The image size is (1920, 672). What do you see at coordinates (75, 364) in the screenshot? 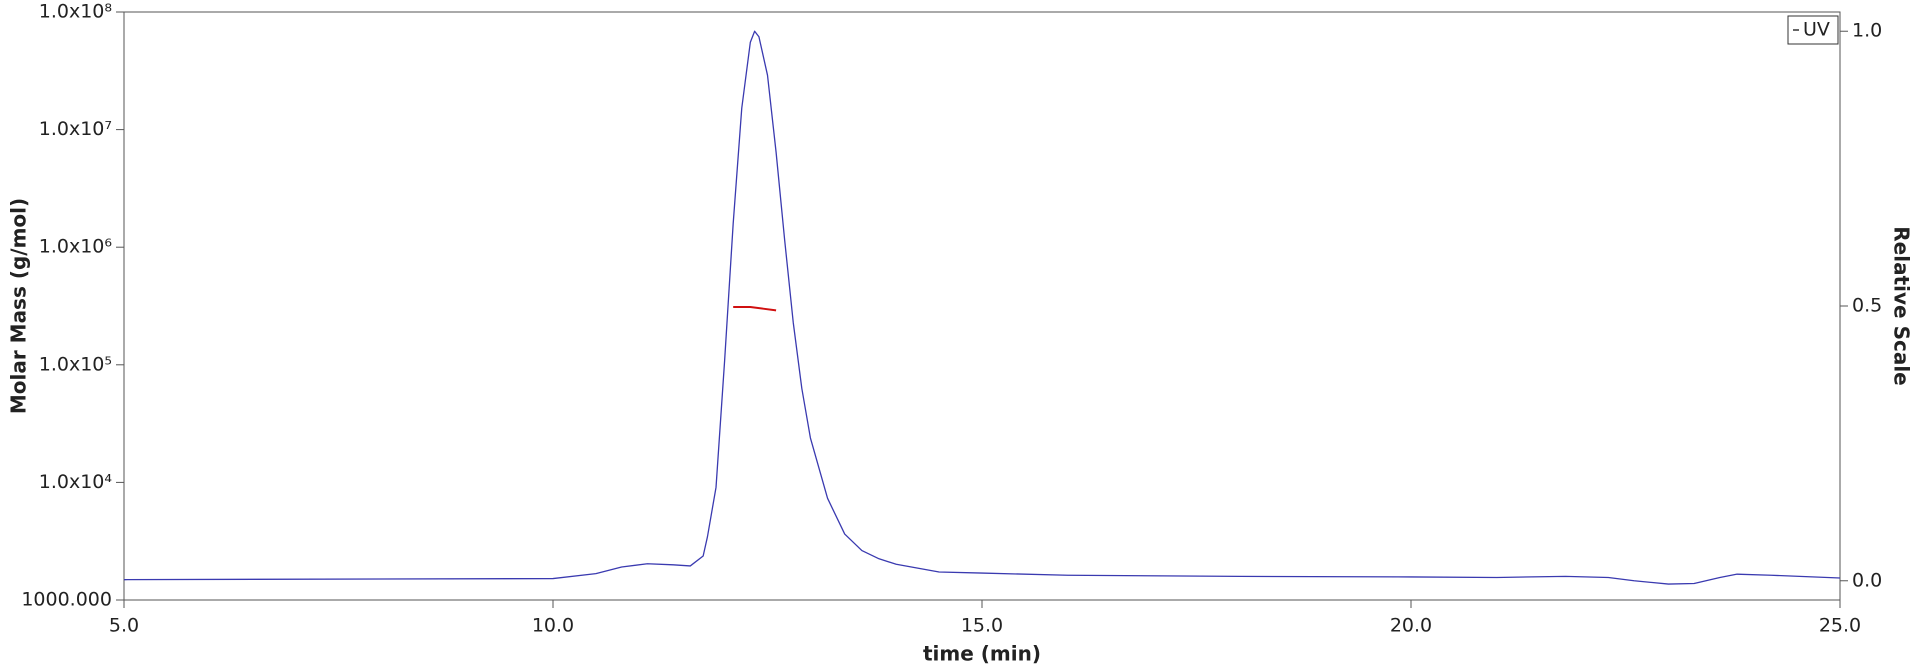
I see `y-tick-label: 1.0x10⁵` at bounding box center [75, 364].